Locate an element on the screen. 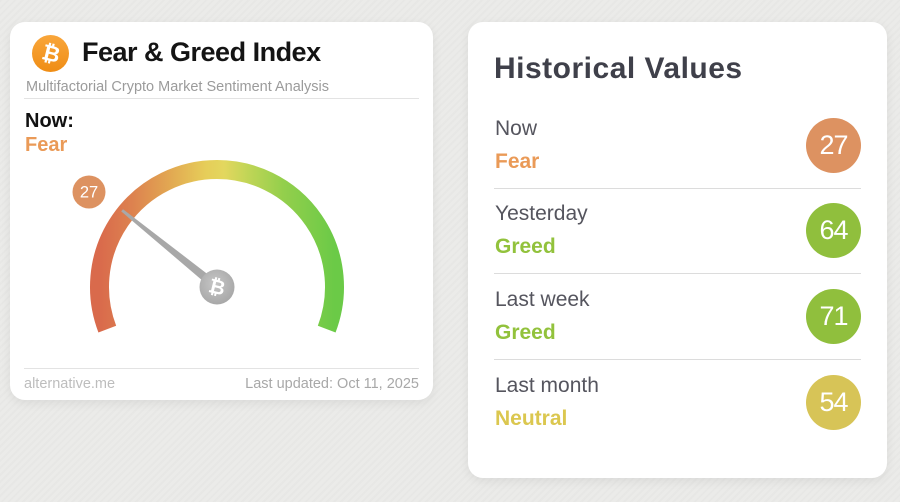 The height and width of the screenshot is (502, 900). gauge-value-text: 27 is located at coordinates (89, 192).